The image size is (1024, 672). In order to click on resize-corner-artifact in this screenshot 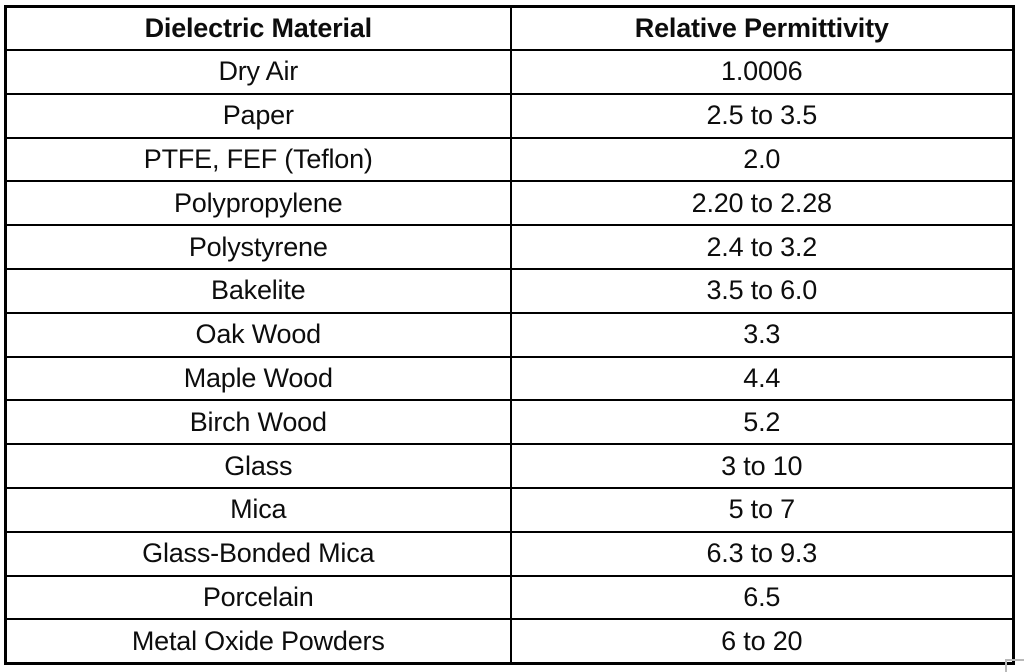, I will do `click(1014, 665)`.